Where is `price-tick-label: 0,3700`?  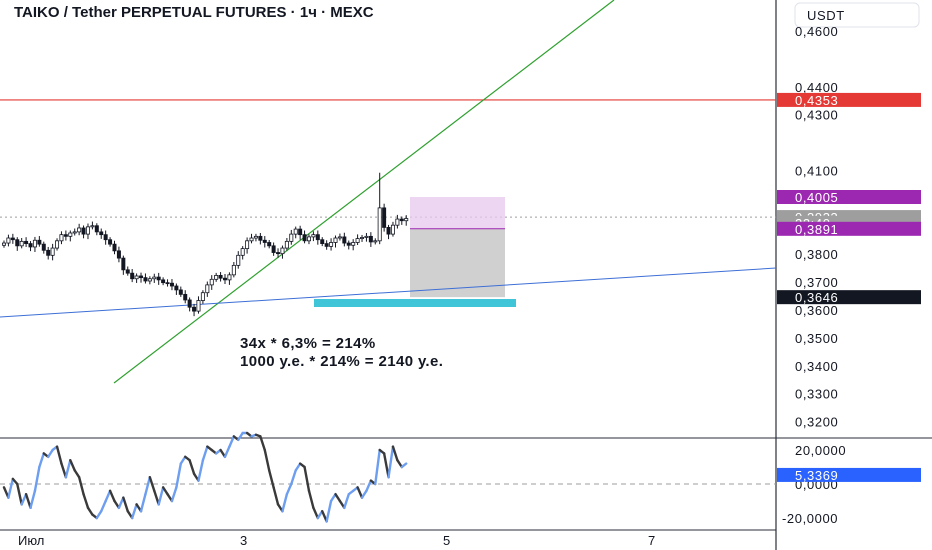 price-tick-label: 0,3700 is located at coordinates (816, 282).